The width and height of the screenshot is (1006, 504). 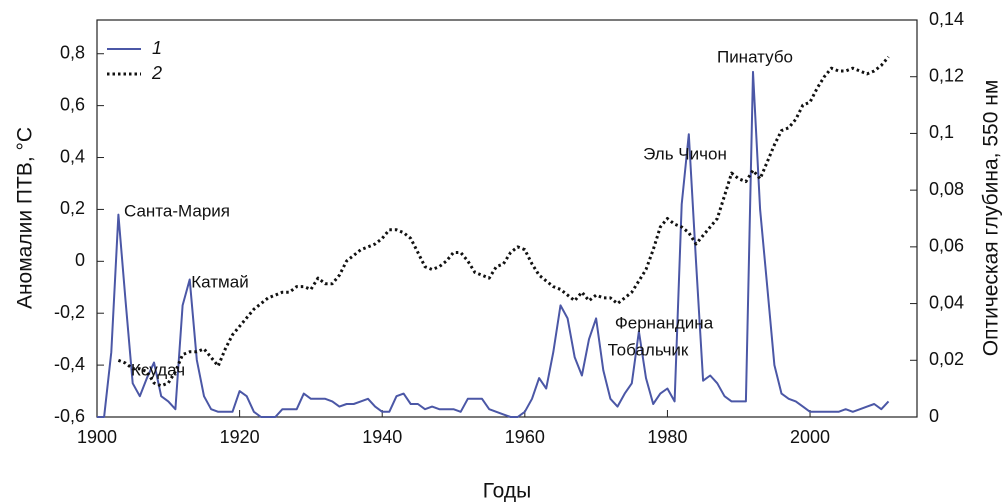 What do you see at coordinates (946, 246) in the screenshot?
I see `y2-tick-label: 0,06` at bounding box center [946, 246].